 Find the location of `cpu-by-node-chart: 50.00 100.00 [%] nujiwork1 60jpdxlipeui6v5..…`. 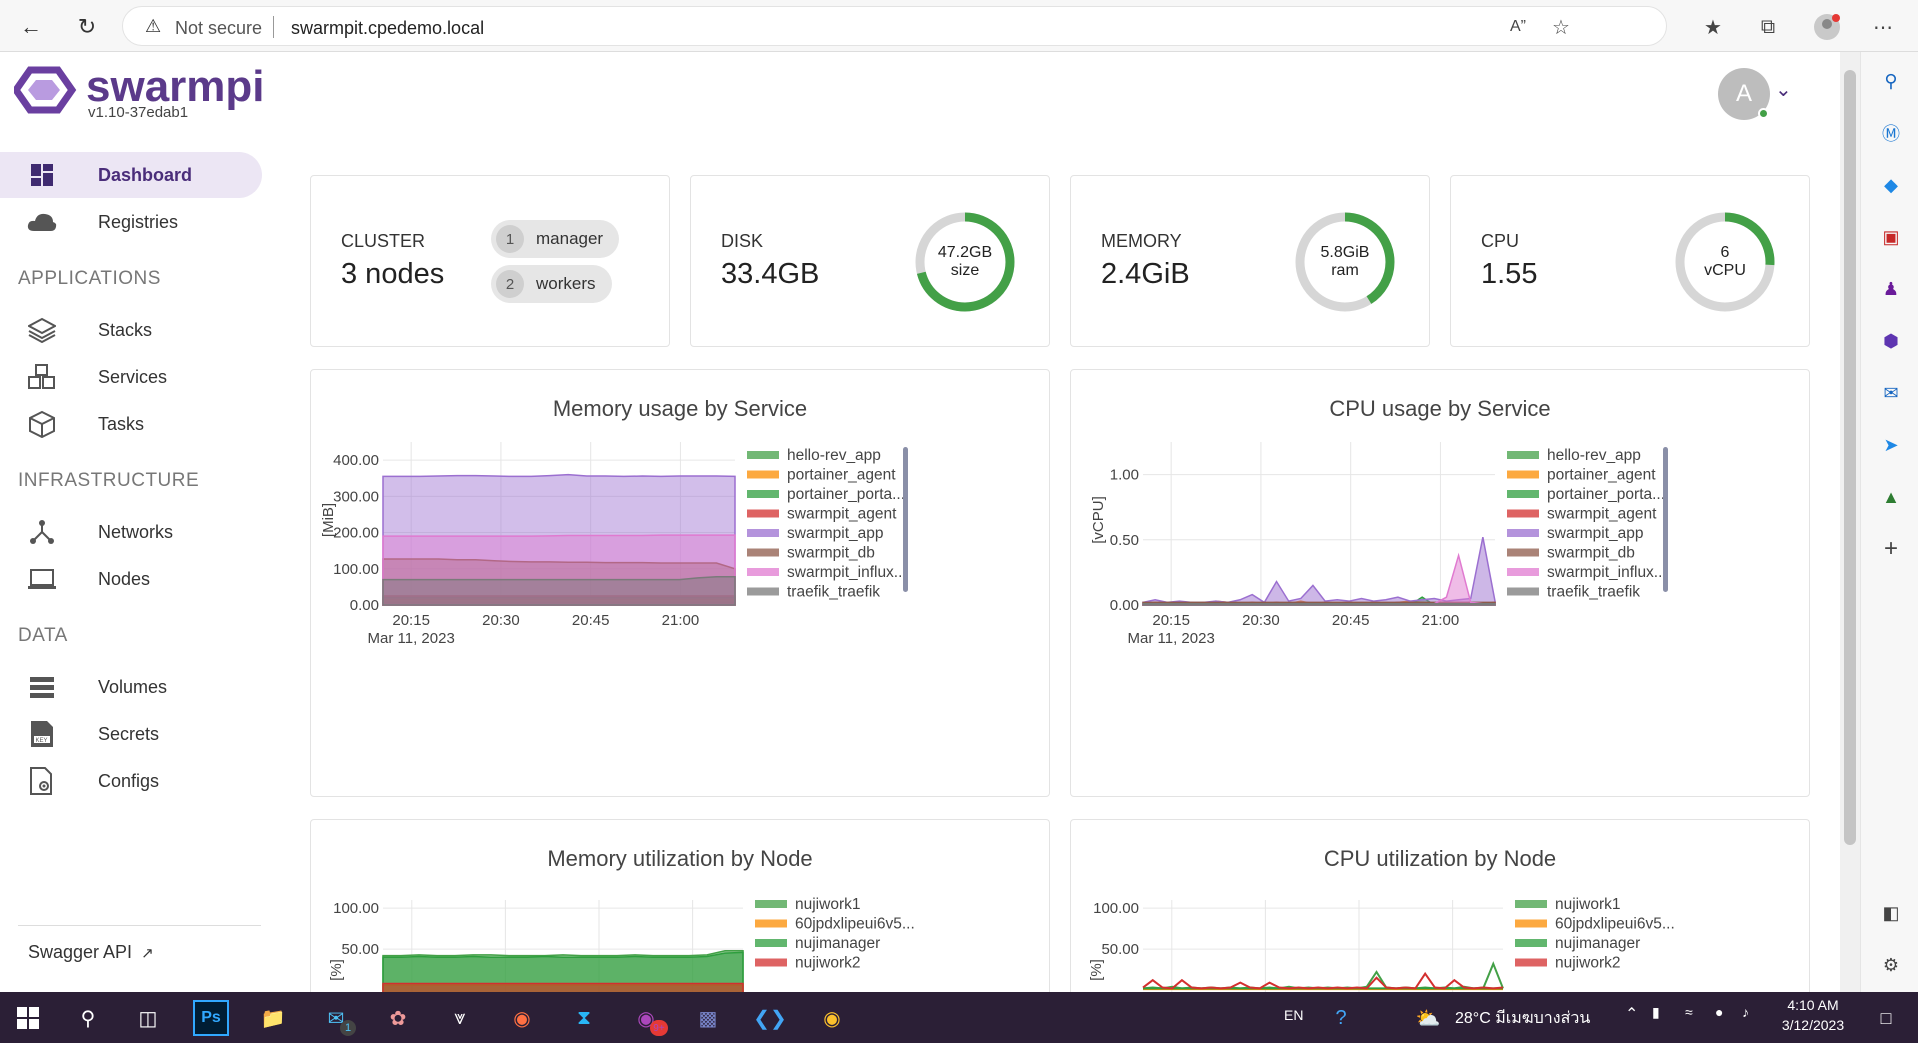

cpu-by-node-chart: 50.00 100.00 [%] nujiwork1 60jpdxlipeui6v5..… is located at coordinates (1441, 920).